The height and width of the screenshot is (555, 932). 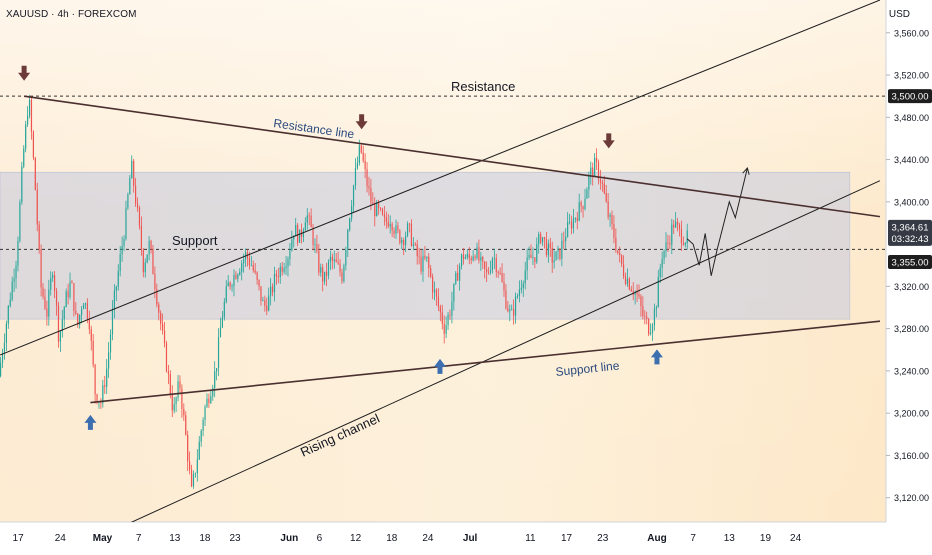 I want to click on x-tick-label: 18, so click(x=205, y=538).